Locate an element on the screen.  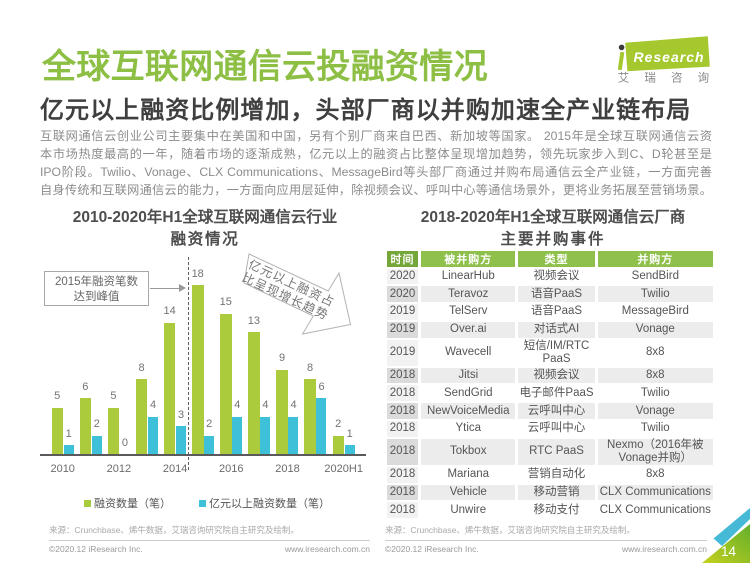
svg-text: 艾瑞咨询 is located at coordinates (670, 78).